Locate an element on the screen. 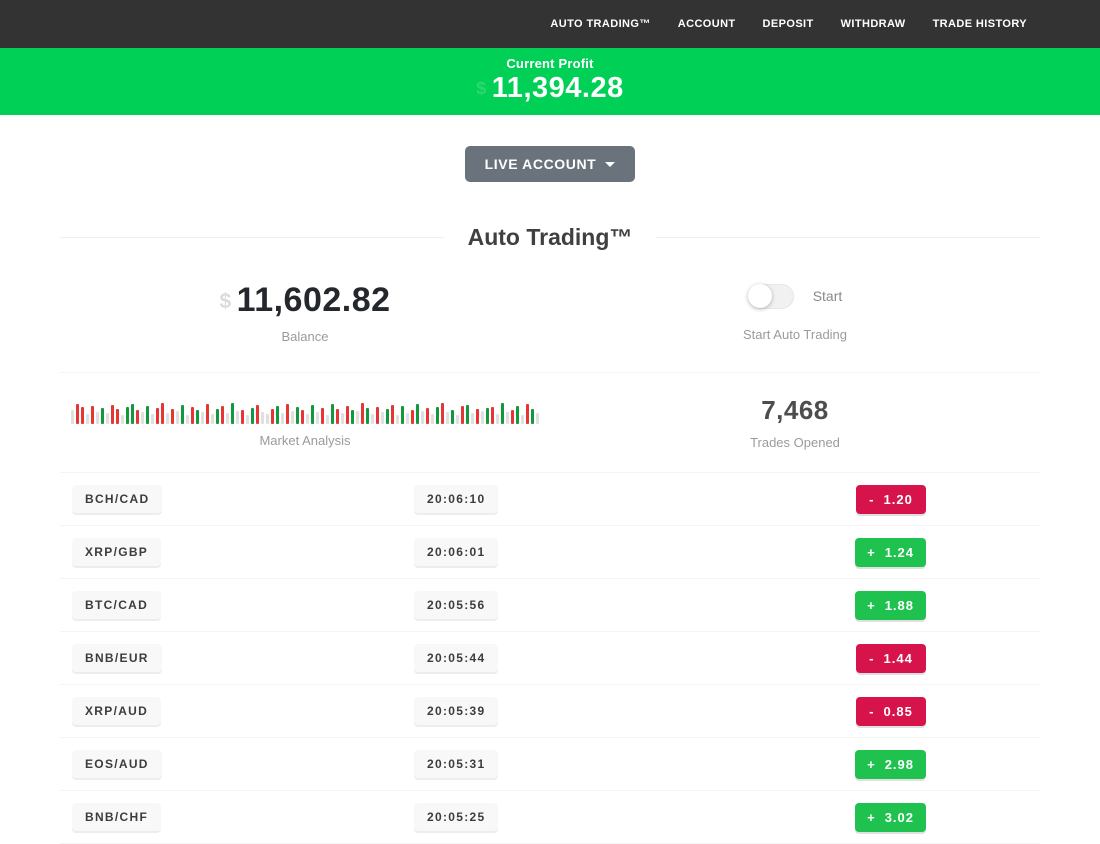 This screenshot has height=844, width=1100. start-auto-trading-toggle is located at coordinates (770, 296).